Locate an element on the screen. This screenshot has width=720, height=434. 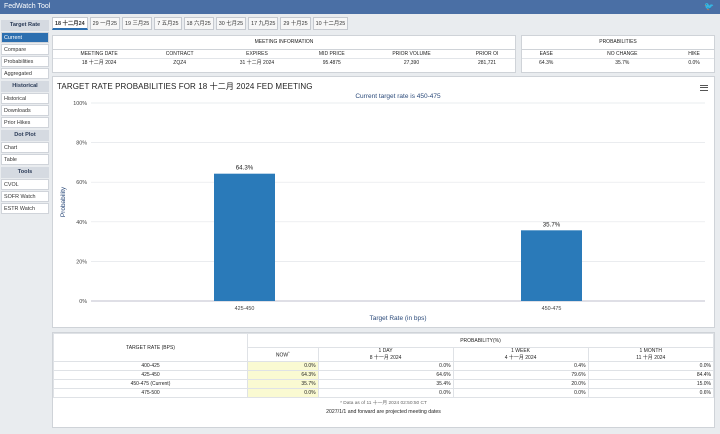
meeting-info-col-4: PRIOR VOLUME is located at coordinates (411, 54).